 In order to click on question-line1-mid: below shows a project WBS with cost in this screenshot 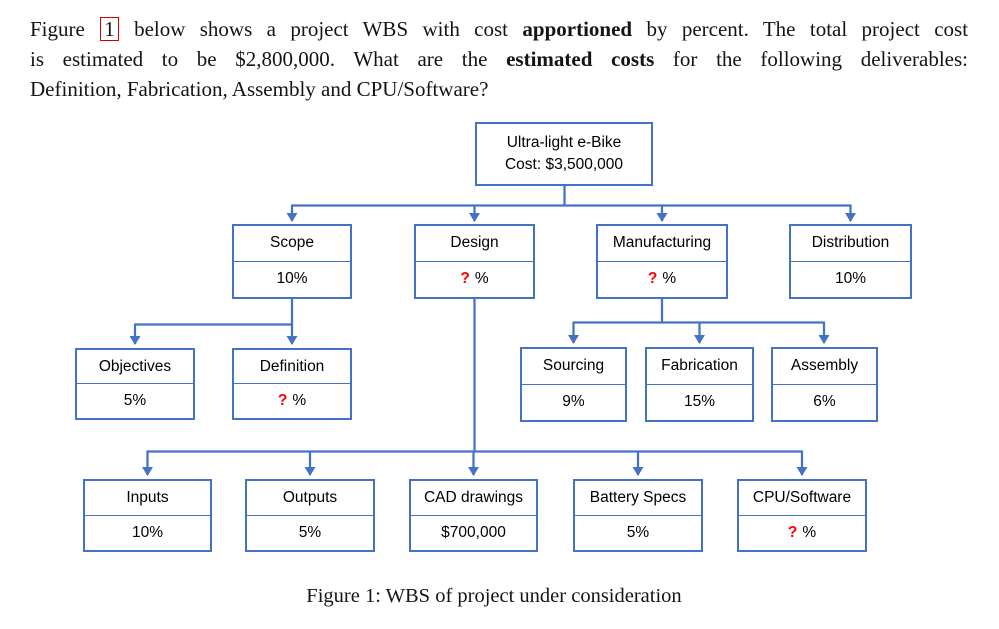, I will do `click(321, 29)`.